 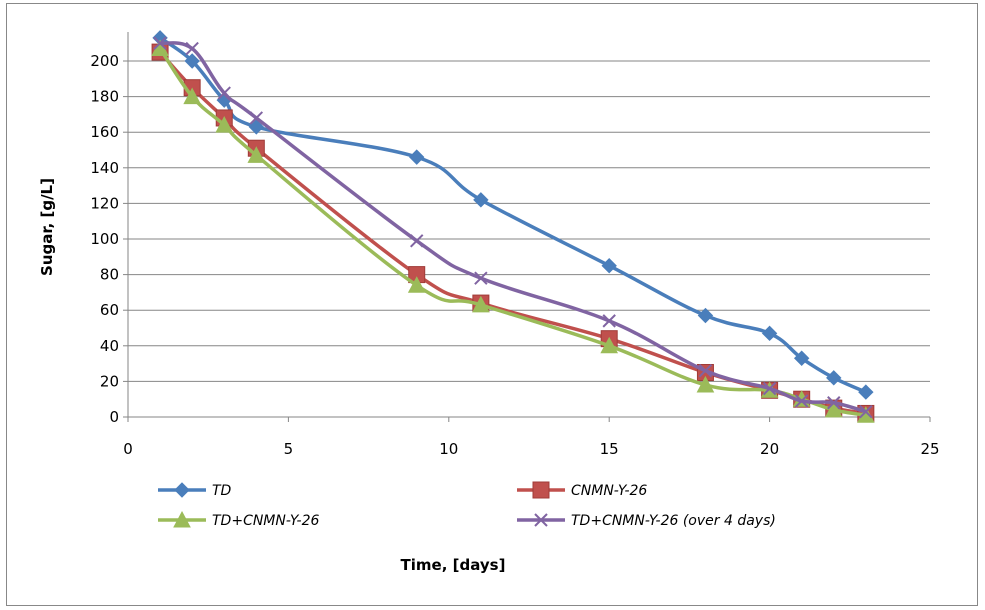 I want to click on legend-item-td-cnmn-y-26: TD+CNMN-Y-26, so click(x=238, y=519).